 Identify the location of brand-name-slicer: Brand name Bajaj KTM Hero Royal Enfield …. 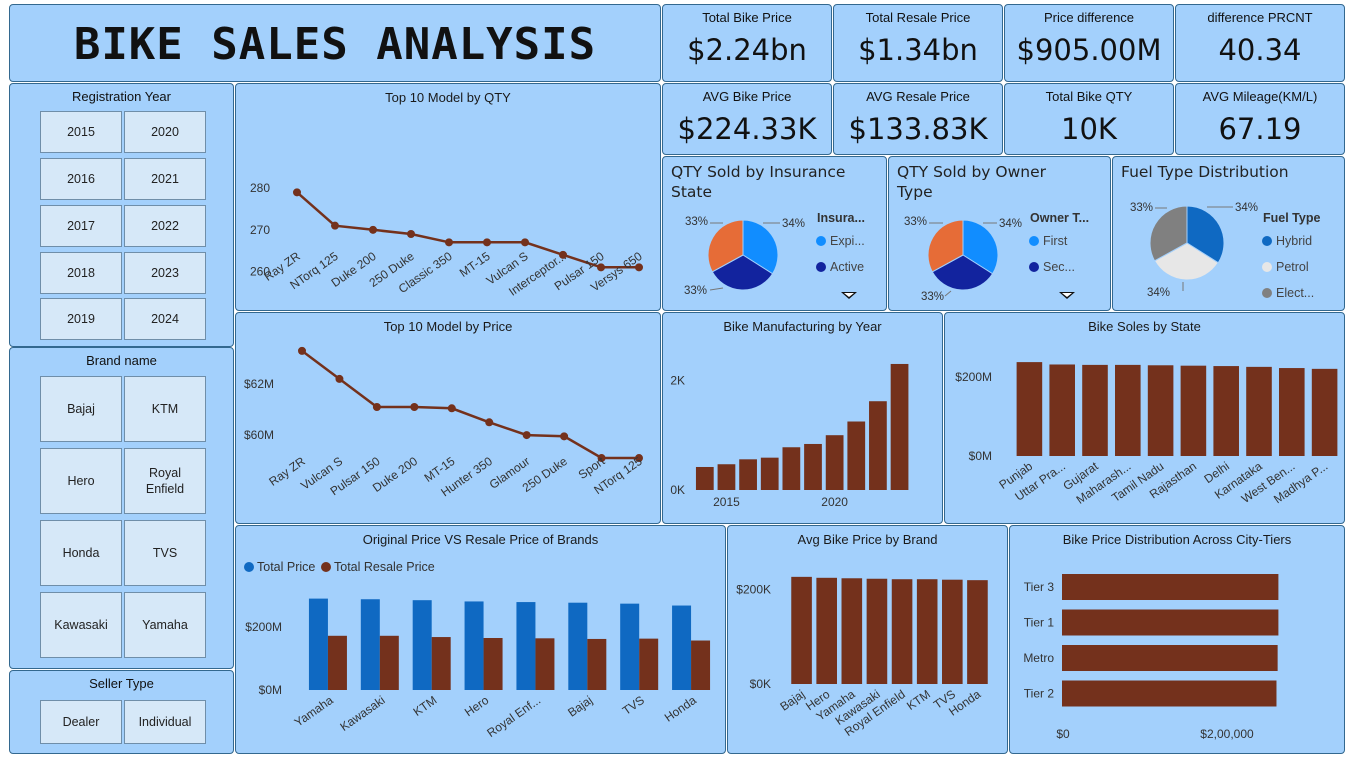
(121, 508).